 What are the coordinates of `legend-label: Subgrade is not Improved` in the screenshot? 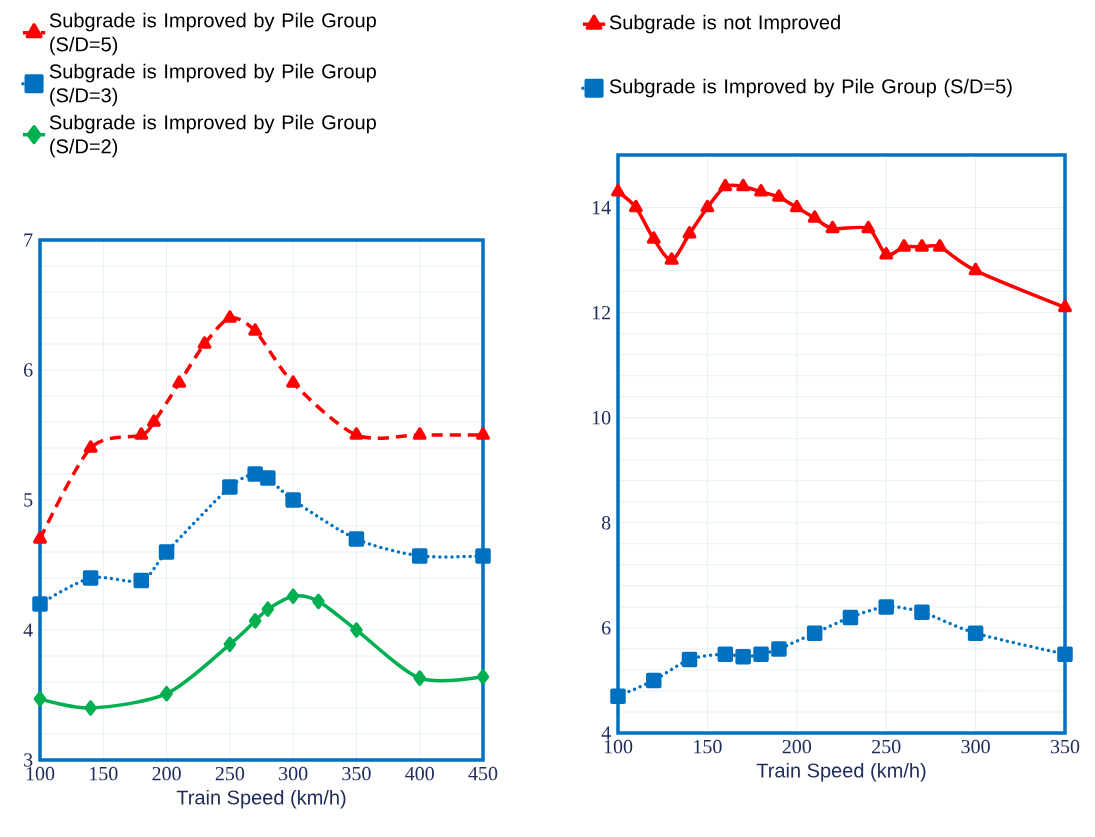 It's located at (724, 24).